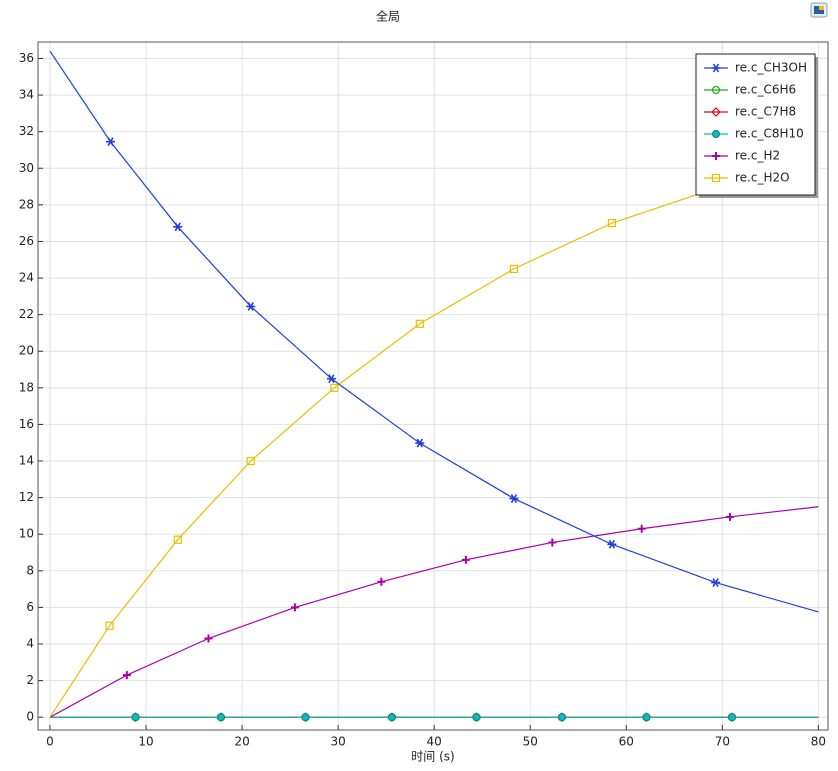 This screenshot has height=771, width=838. Describe the element at coordinates (30, 680) in the screenshot. I see `y-tick-label: 2` at that location.